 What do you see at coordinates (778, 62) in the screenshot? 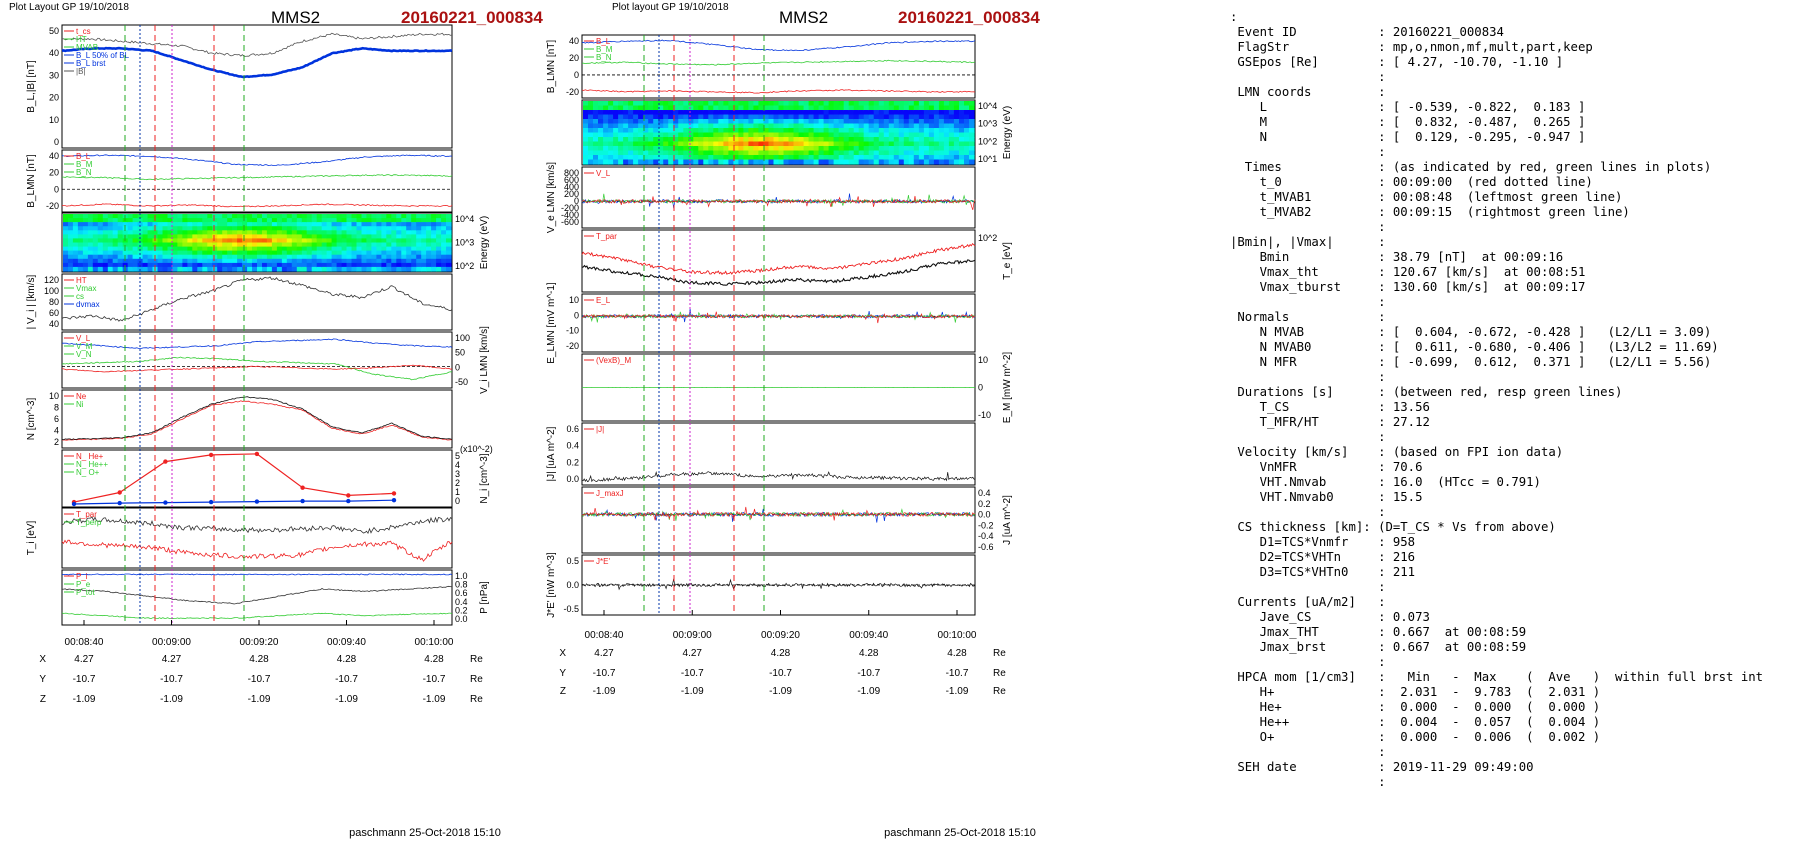
I see `series-line-B_M` at bounding box center [778, 62].